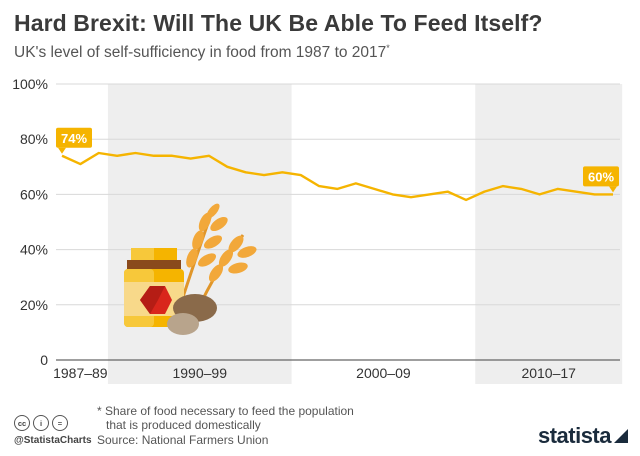 The width and height of the screenshot is (640, 456). I want to click on y-tick-label: 0, so click(44, 360).